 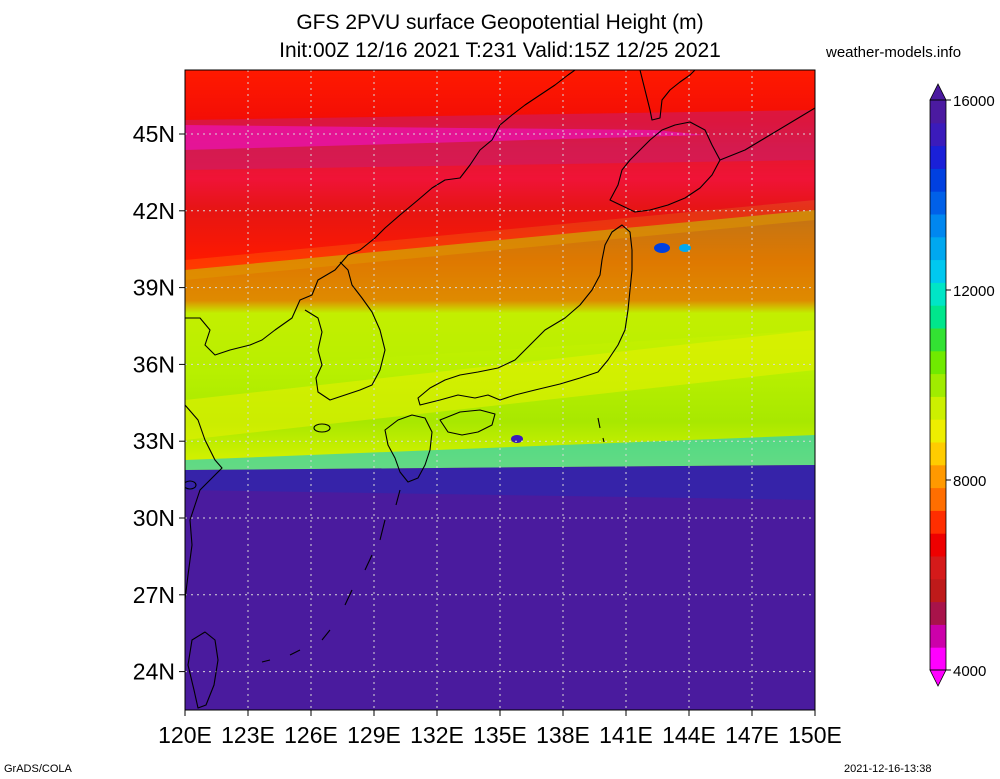 What do you see at coordinates (752, 735) in the screenshot?
I see `tick-label-lon: 147E` at bounding box center [752, 735].